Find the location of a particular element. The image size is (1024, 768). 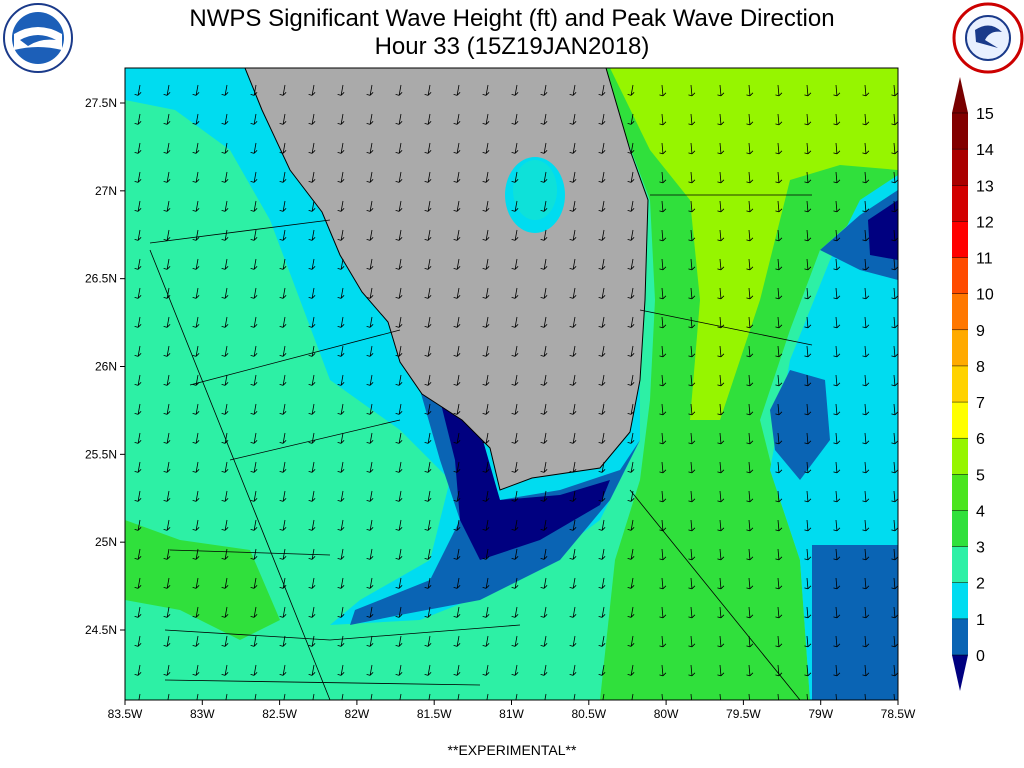

colorbar-label: 10 is located at coordinates (985, 295).